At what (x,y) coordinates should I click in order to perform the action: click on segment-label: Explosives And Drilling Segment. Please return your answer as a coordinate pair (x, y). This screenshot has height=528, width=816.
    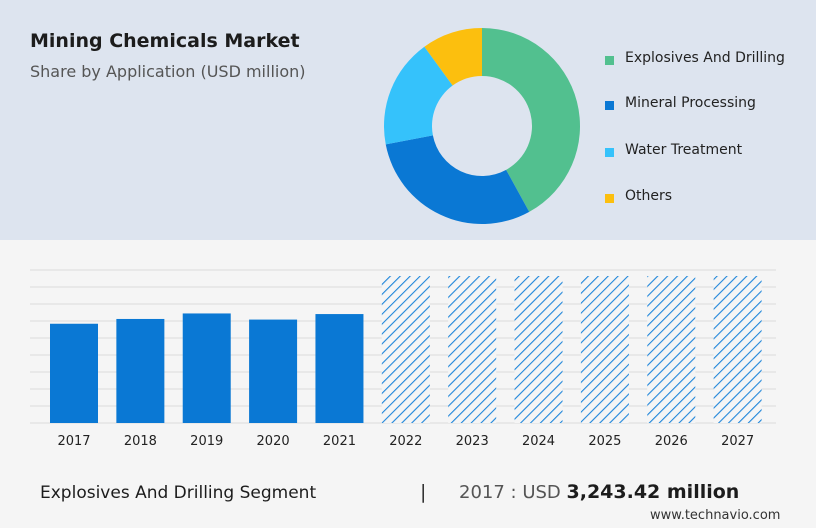
    Looking at the image, I should click on (178, 493).